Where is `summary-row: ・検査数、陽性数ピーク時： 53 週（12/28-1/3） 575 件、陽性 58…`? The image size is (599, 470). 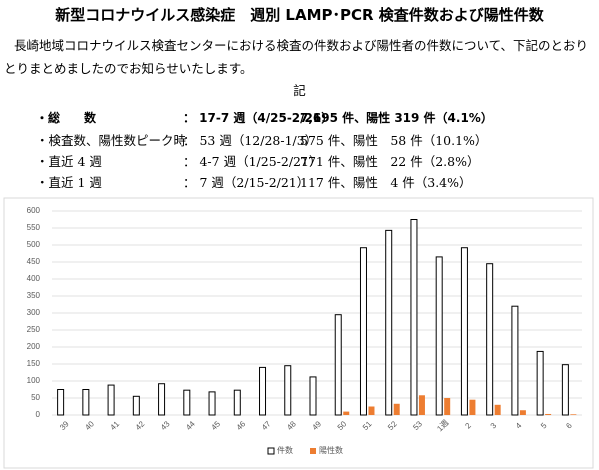
summary-row: ・検査数、陽性数ピーク時： 53 週（12/28-1/3） 575 件、陽性 58… is located at coordinates (299, 140).